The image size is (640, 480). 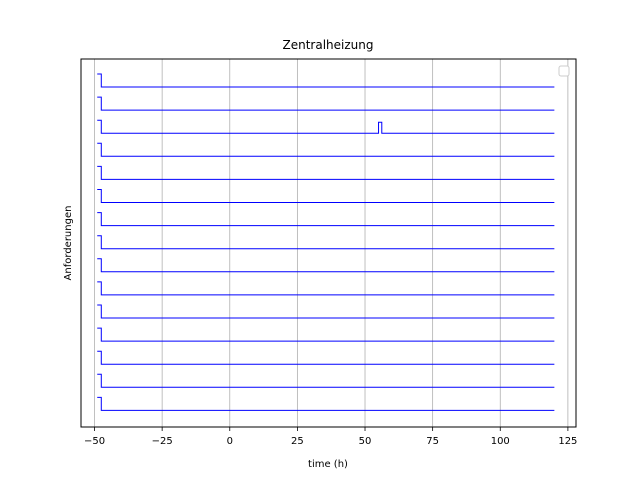 I want to click on x-tick-label: 0, so click(x=230, y=441).